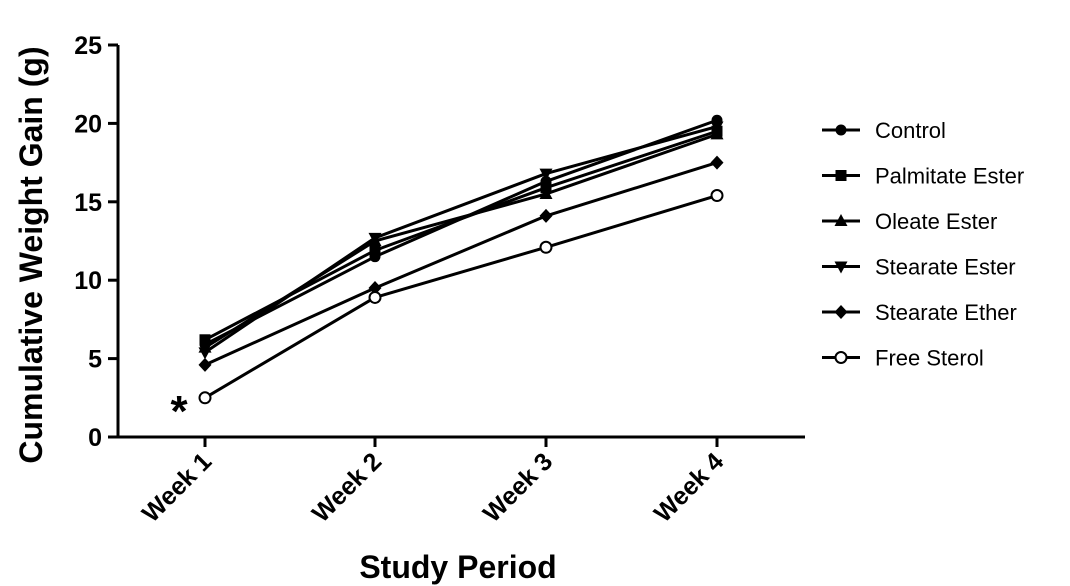 This screenshot has height=586, width=1070. Describe the element at coordinates (95, 360) in the screenshot. I see `y-tick-label: 5` at that location.